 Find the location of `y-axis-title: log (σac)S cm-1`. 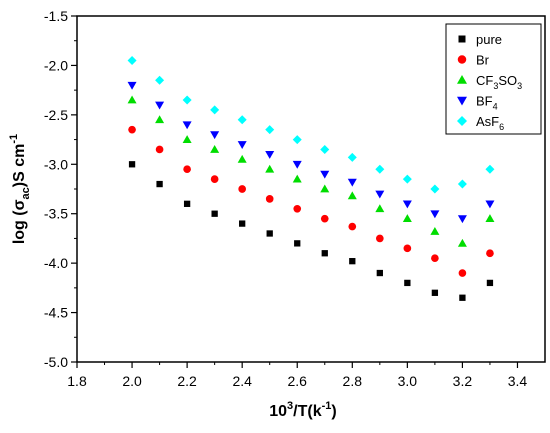

y-axis-title: log (σac)S cm-1 is located at coordinates (20, 189).